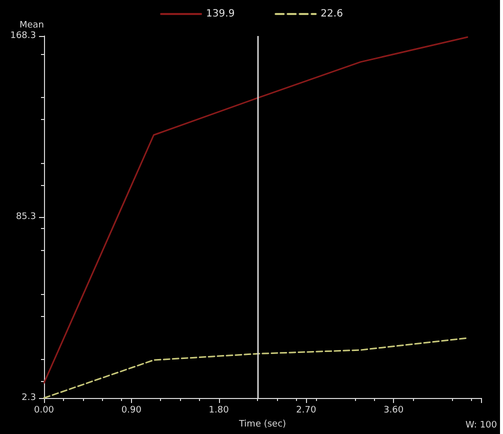 The width and height of the screenshot is (503, 434). What do you see at coordinates (331, 14) in the screenshot?
I see `legend-label: 22.6` at bounding box center [331, 14].